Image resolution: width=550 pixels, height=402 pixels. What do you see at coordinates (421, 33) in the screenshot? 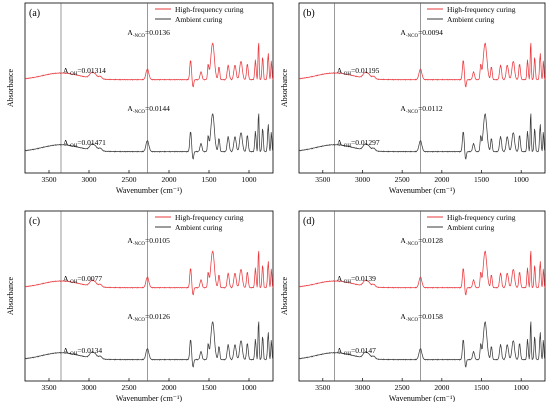
I see `annotation-nco: A-NCO=0.0094` at bounding box center [421, 33].